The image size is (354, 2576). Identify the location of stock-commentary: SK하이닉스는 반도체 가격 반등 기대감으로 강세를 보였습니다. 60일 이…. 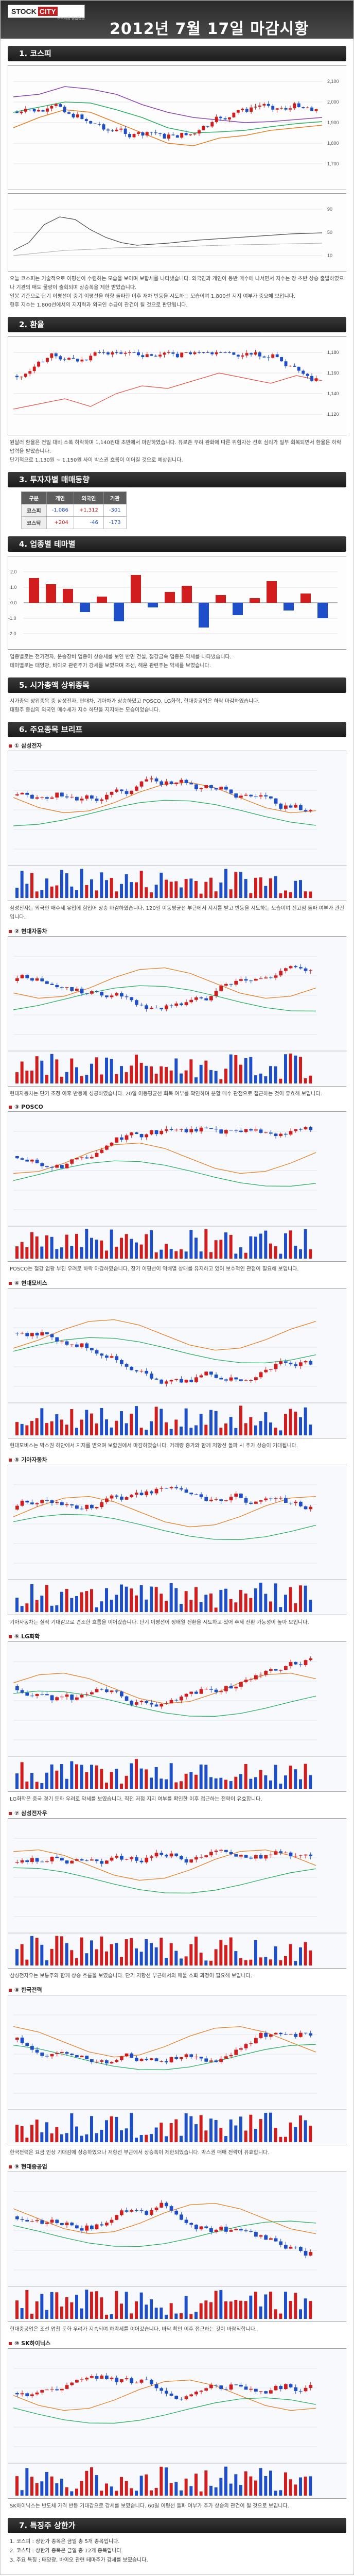
(149, 2506).